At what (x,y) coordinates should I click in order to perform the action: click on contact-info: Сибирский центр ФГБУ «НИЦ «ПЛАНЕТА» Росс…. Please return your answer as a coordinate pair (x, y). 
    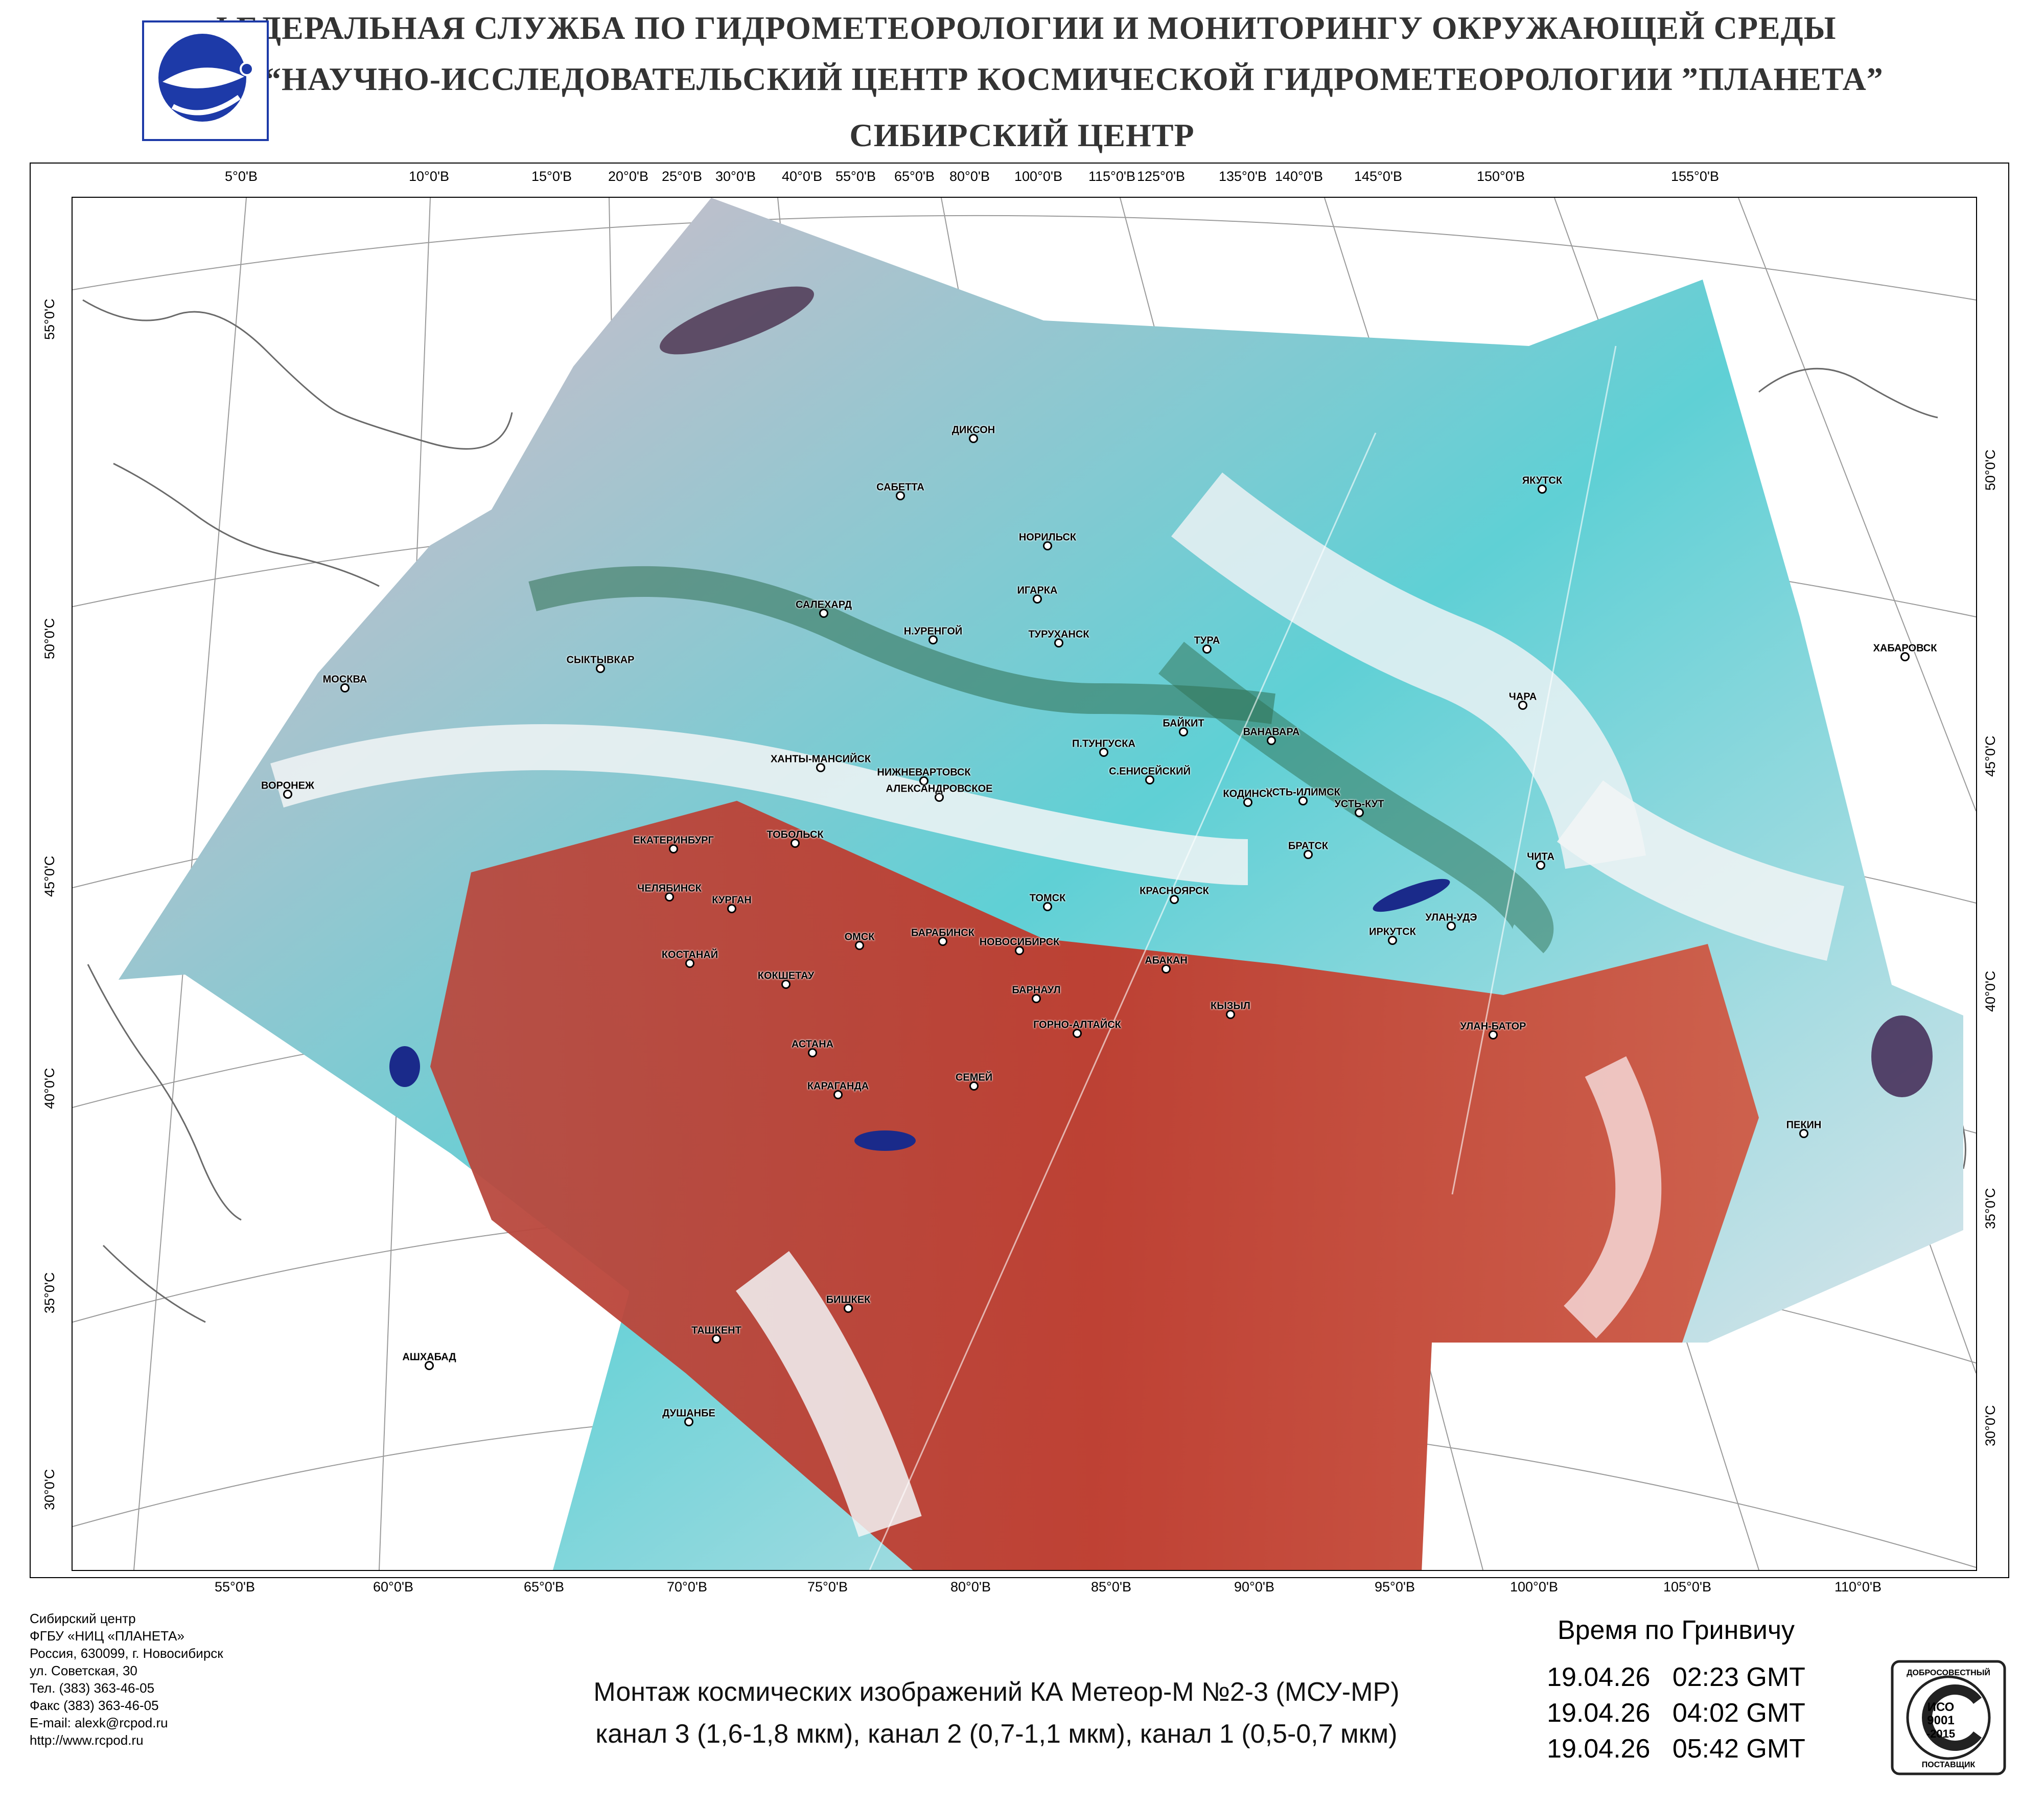
    Looking at the image, I should click on (126, 1679).